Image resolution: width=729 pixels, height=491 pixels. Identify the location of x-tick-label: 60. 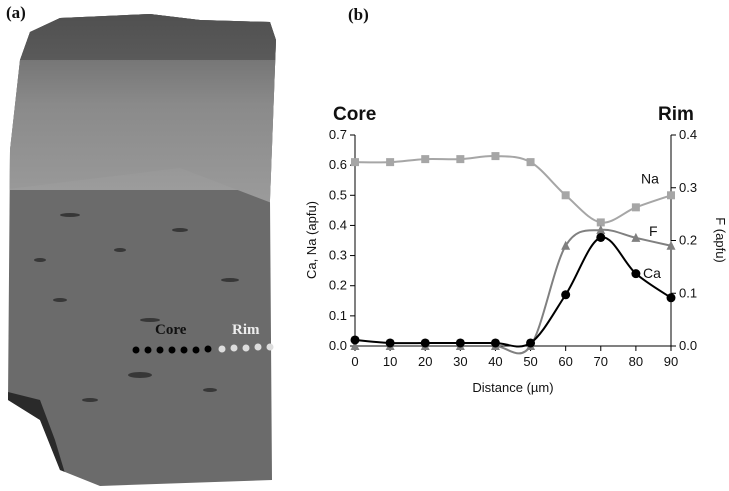
(565, 361).